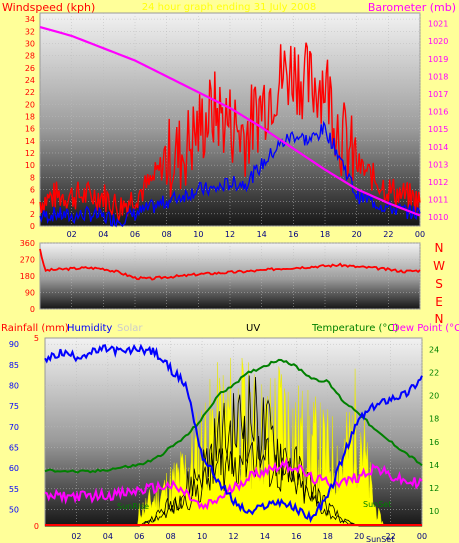 The height and width of the screenshot is (543, 459). I want to click on y-left-tick-label: 6, so click(32, 189).